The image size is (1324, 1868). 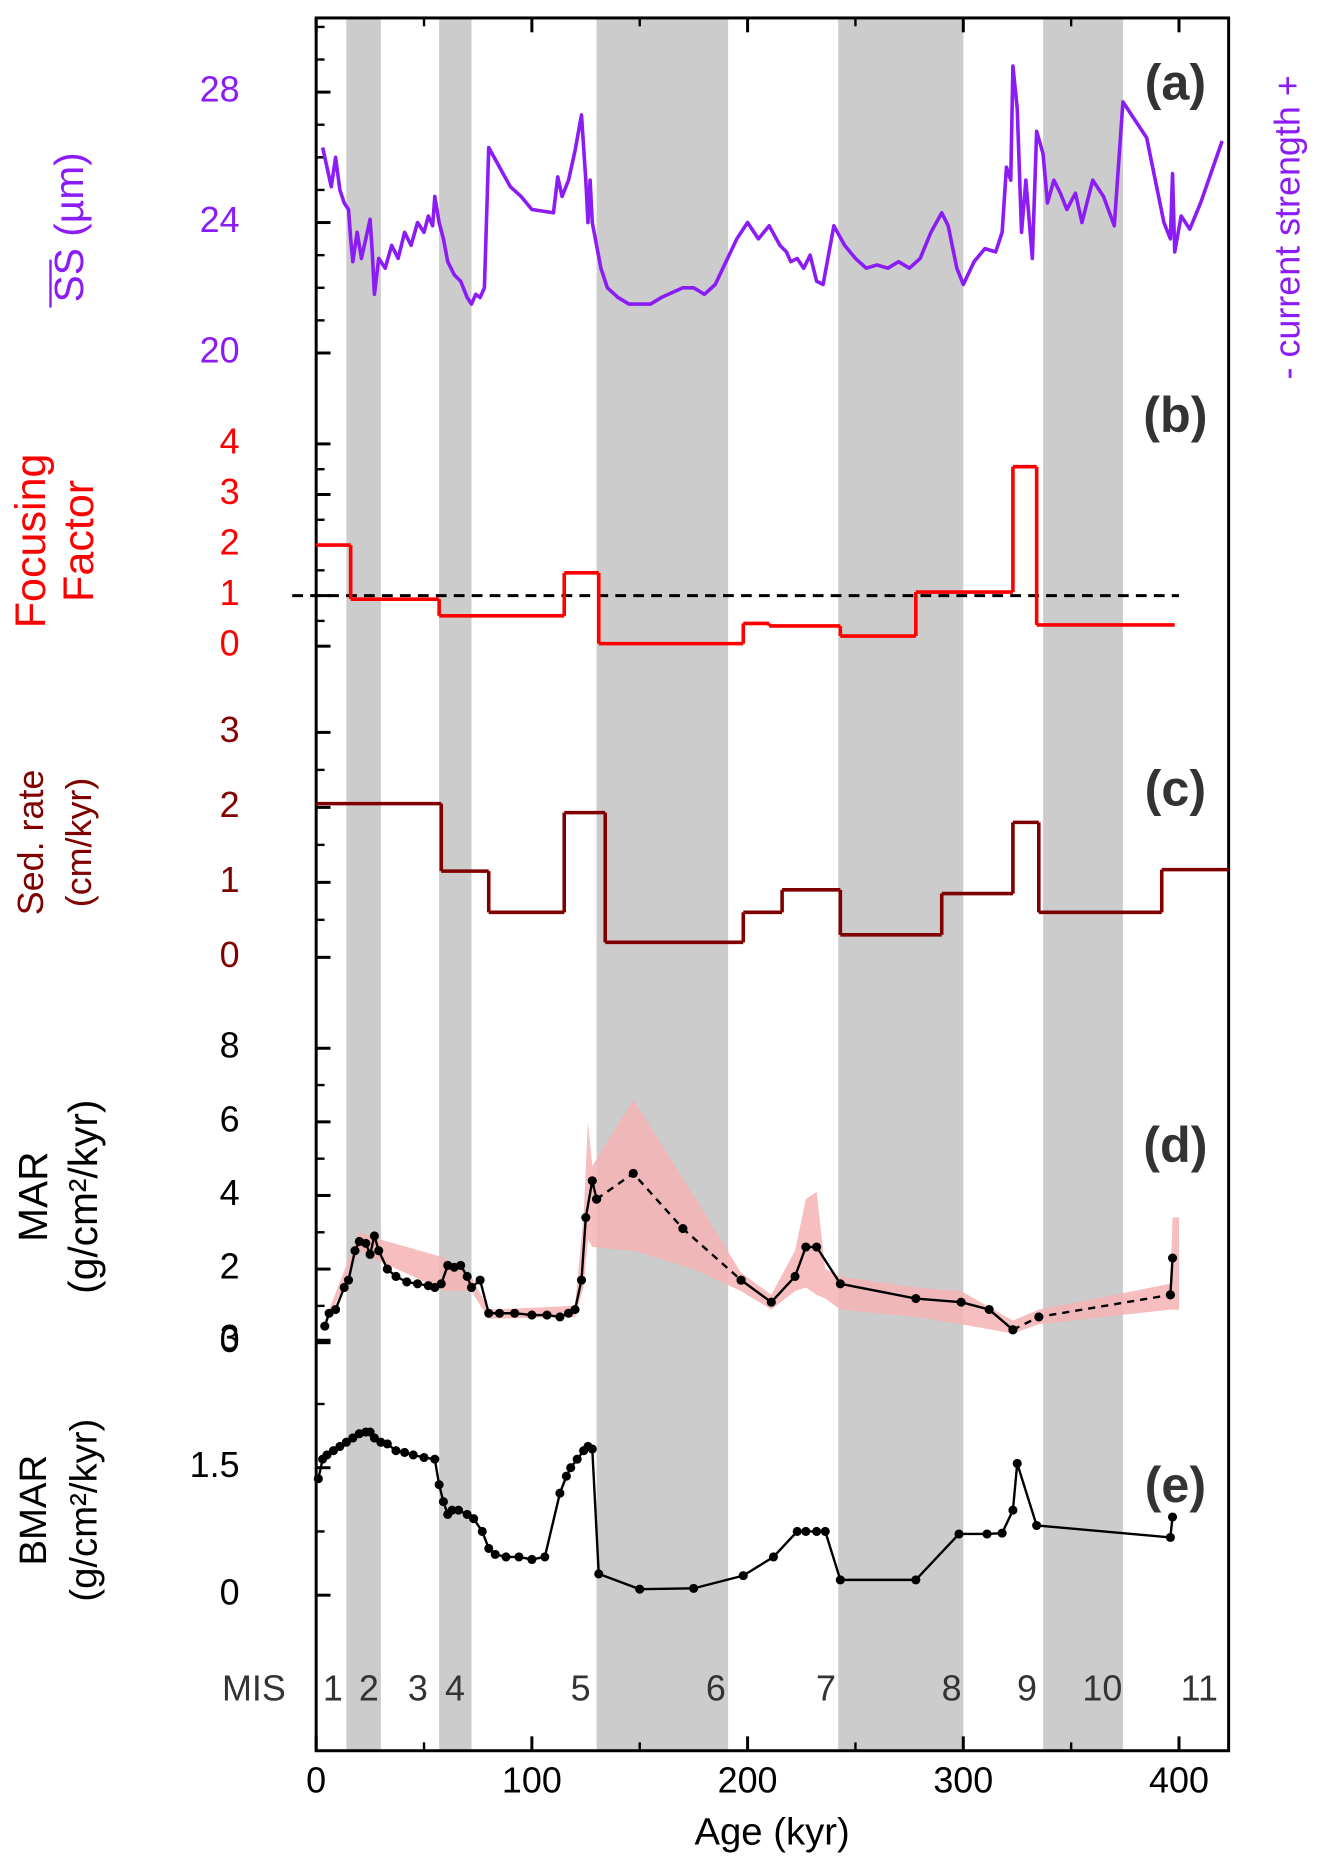 I want to click on y-tick-label: 28, so click(x=220, y=90).